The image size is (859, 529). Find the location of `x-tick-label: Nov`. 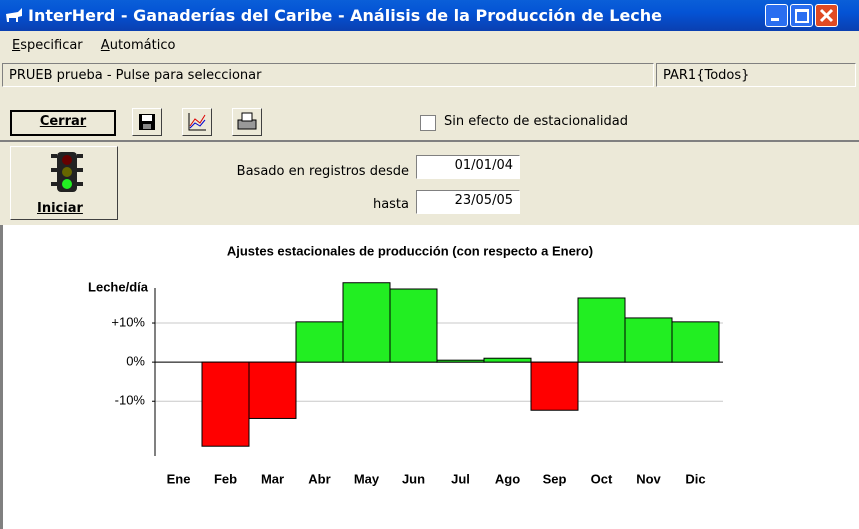

x-tick-label: Nov is located at coordinates (648, 478).